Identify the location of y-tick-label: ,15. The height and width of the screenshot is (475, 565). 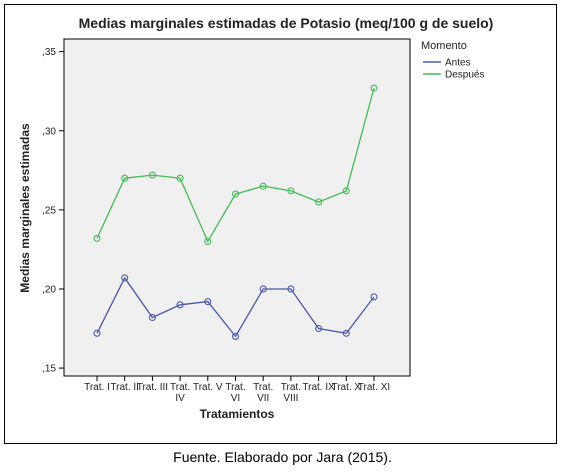
(49, 369).